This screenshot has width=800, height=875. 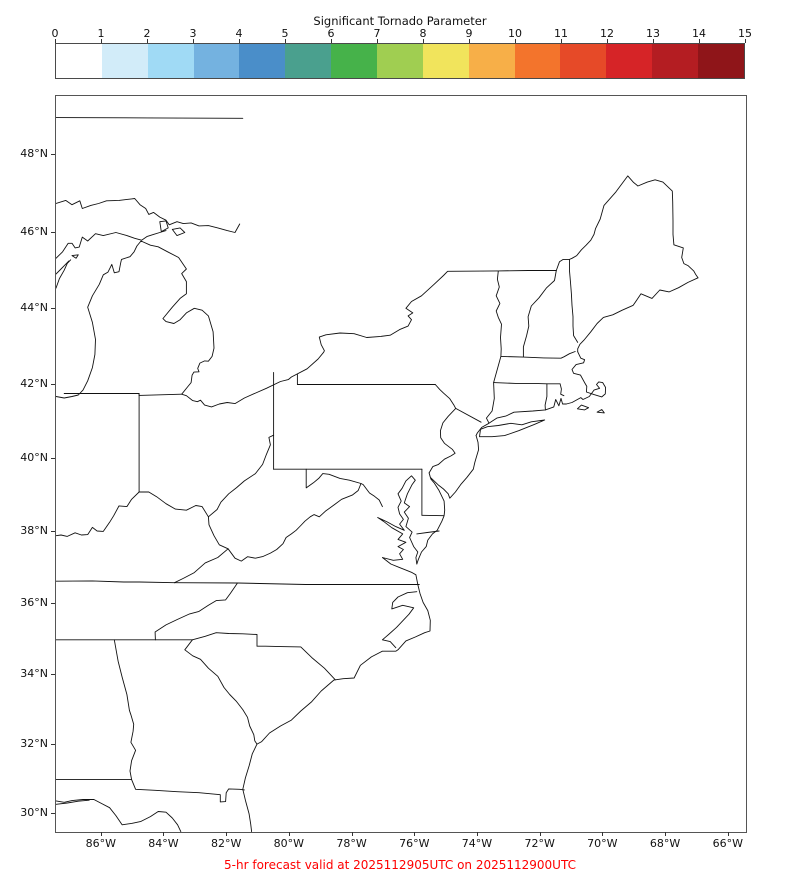 I want to click on y-tick-label: 44°N, so click(x=34, y=308).